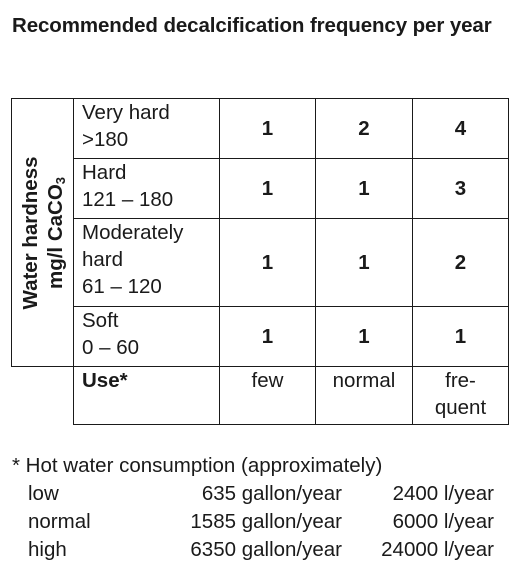 The width and height of the screenshot is (519, 564). I want to click on axis-cell: Water hardness mg/l CaCO3, so click(42, 232).